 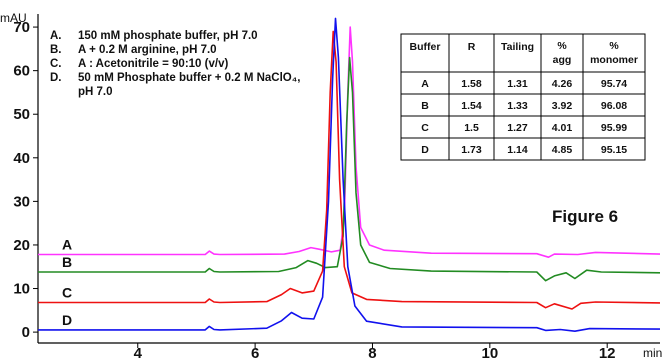 I want to click on y-tick-label: 50, so click(x=21, y=114).